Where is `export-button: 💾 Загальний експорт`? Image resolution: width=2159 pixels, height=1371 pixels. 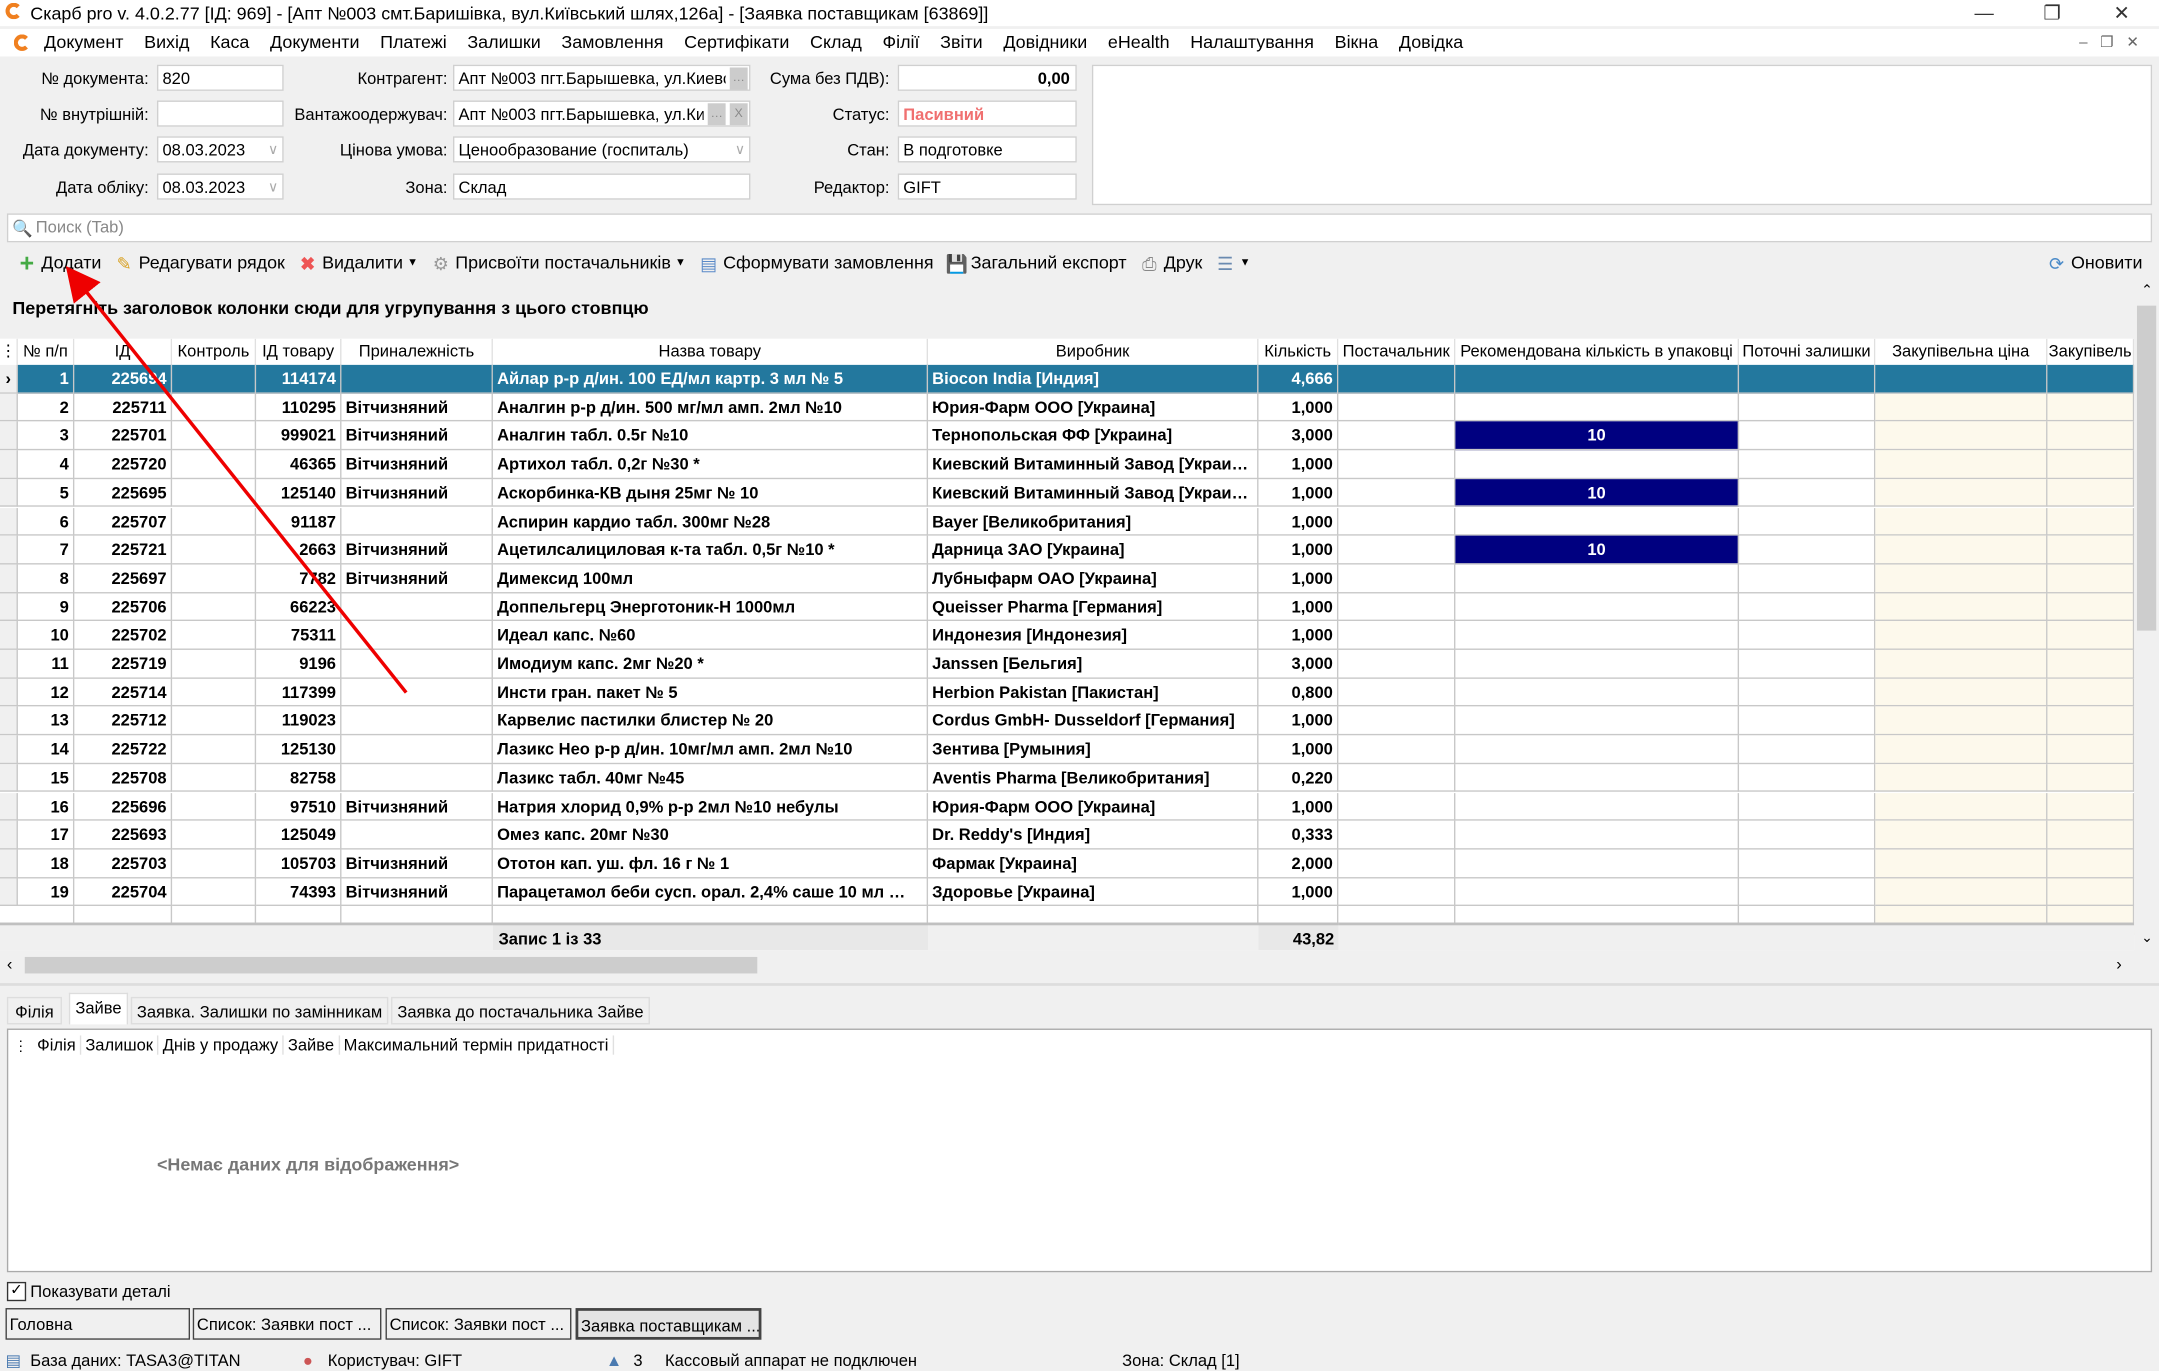
export-button: 💾 Загальний експорт is located at coordinates (1036, 263).